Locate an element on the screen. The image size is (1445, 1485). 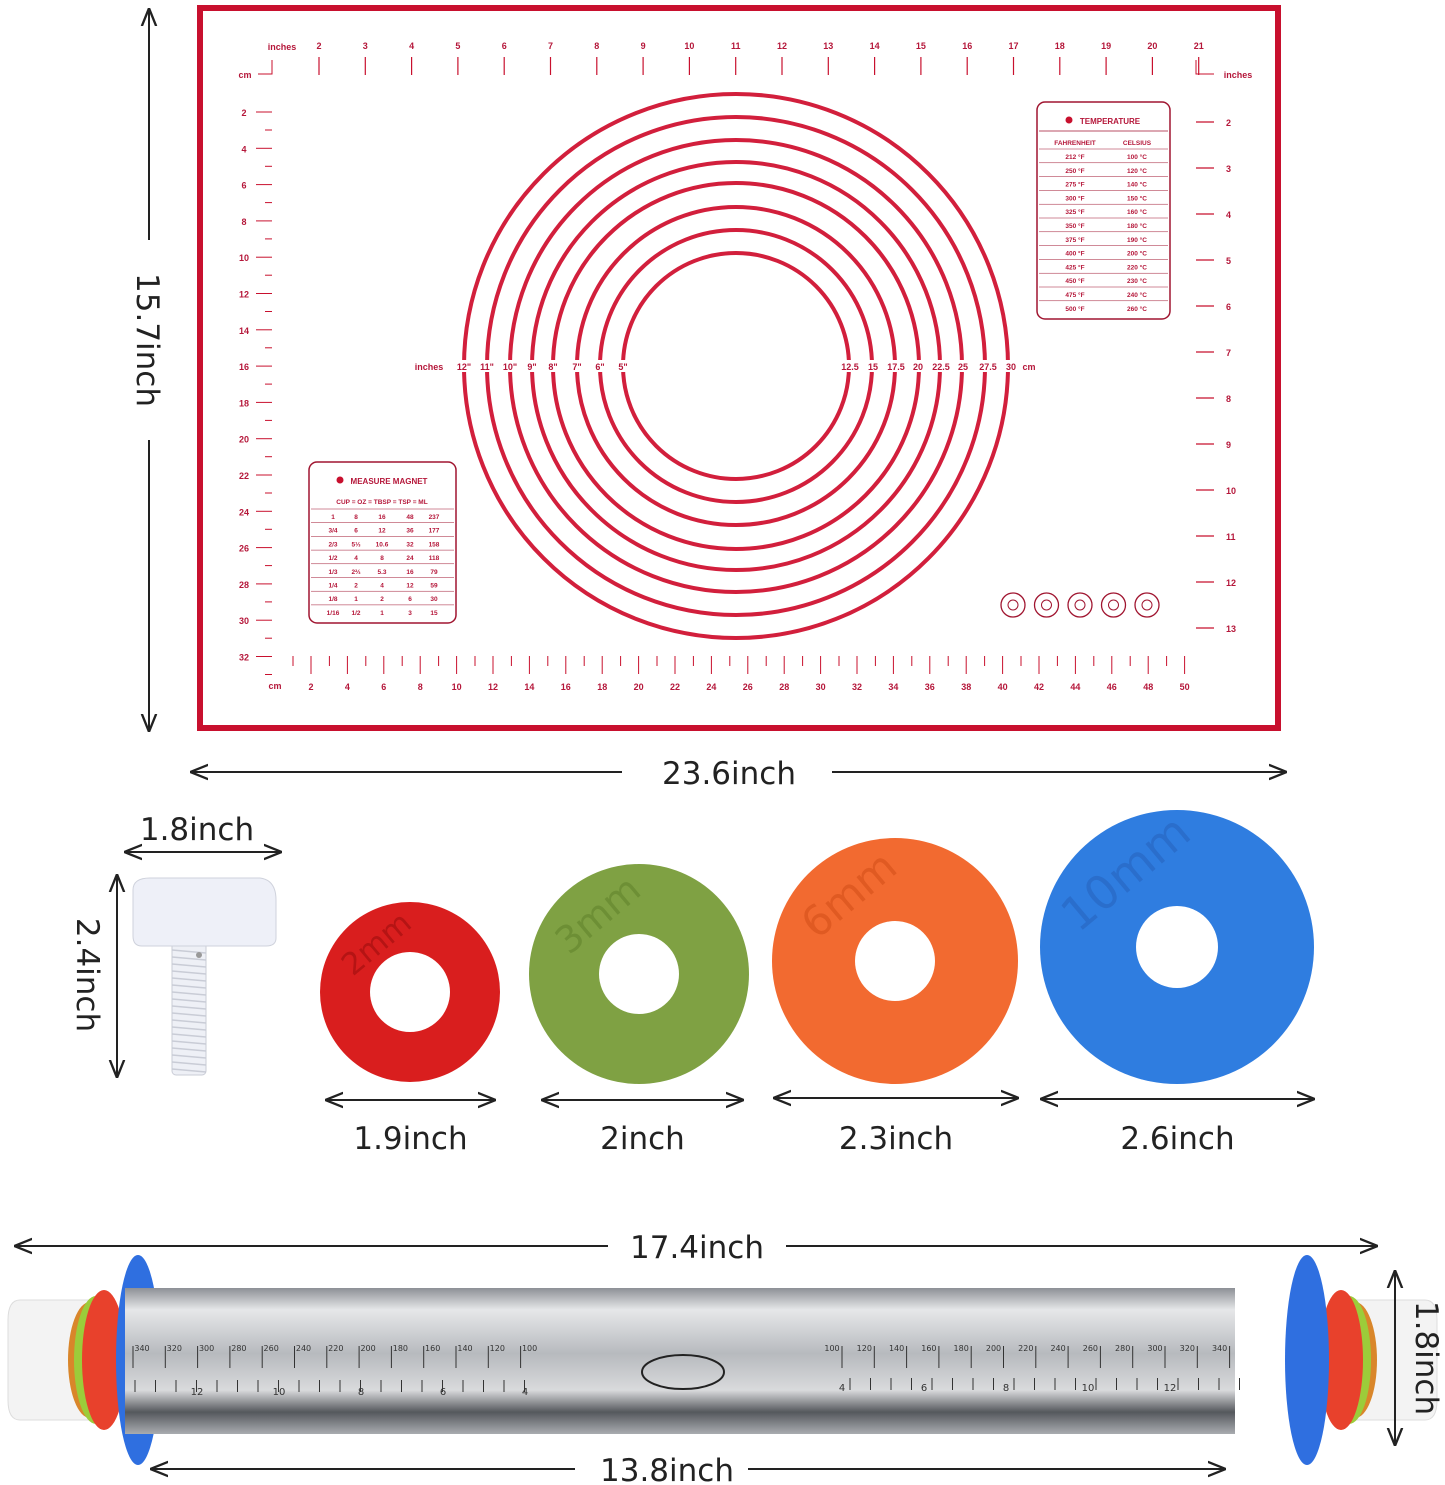
bottom-unit: cm is located at coordinates (274, 686).